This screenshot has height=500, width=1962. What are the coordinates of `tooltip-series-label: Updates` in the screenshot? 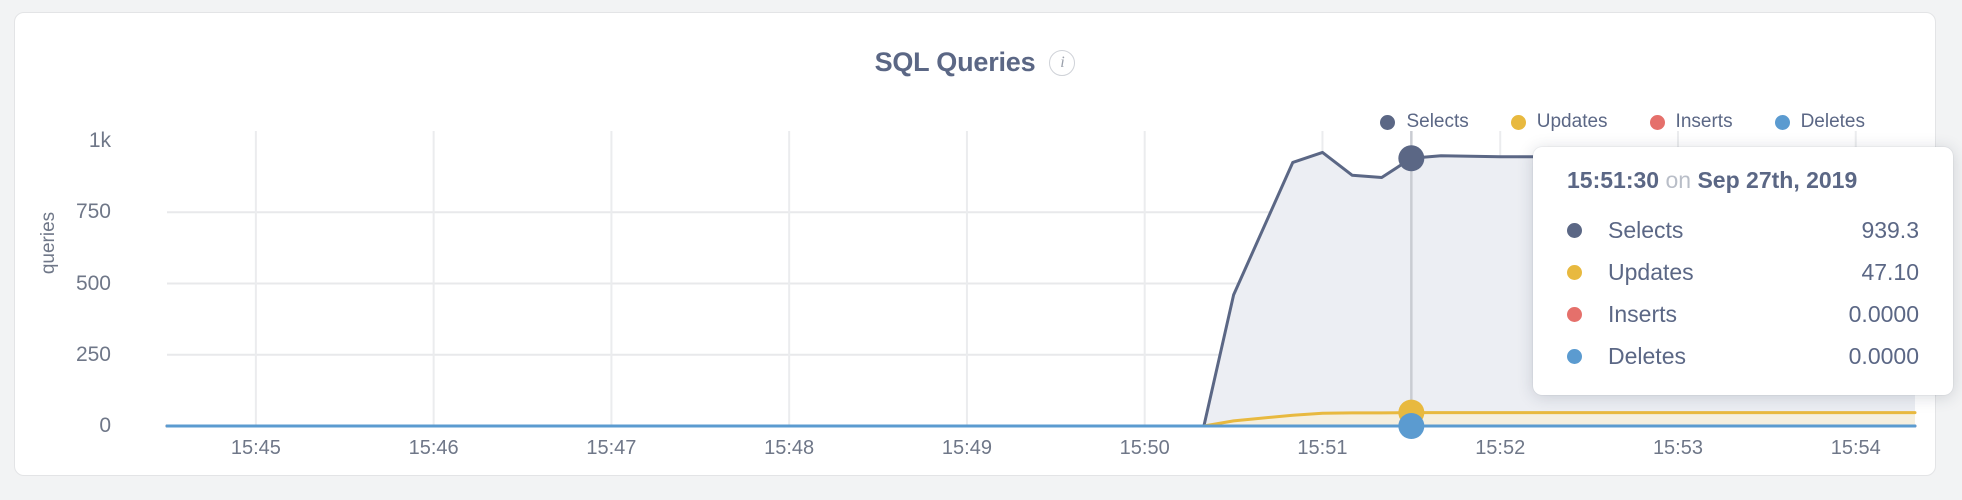 It's located at (1651, 271).